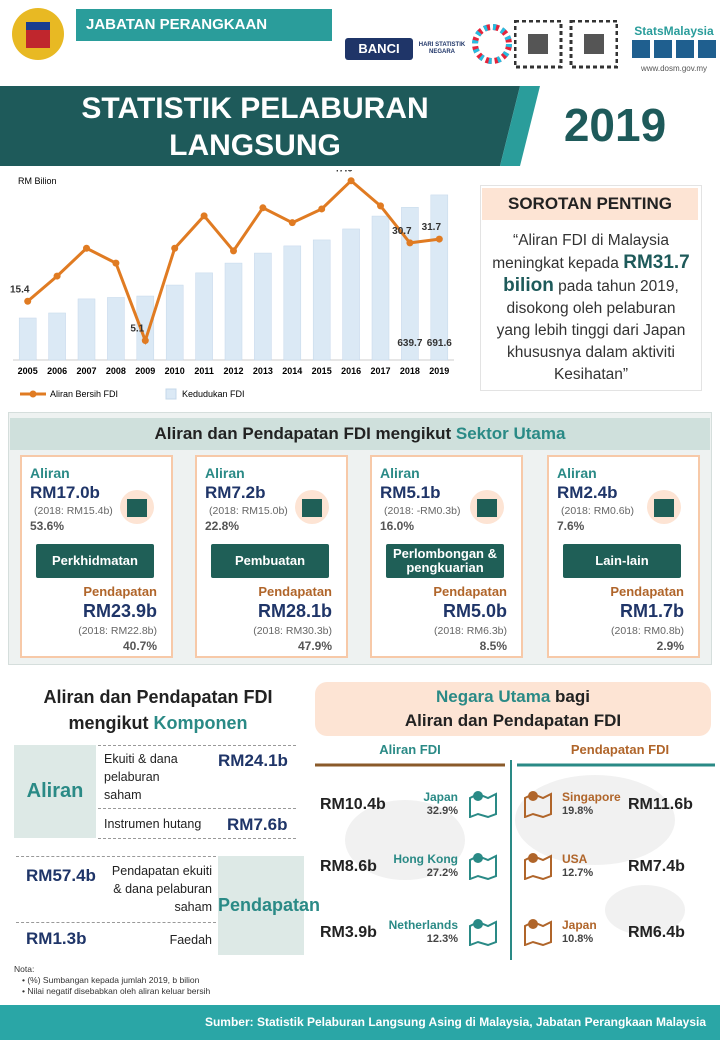 This screenshot has width=720, height=1040. Describe the element at coordinates (200, 723) in the screenshot. I see `component-title-emphasis: Komponen` at that location.